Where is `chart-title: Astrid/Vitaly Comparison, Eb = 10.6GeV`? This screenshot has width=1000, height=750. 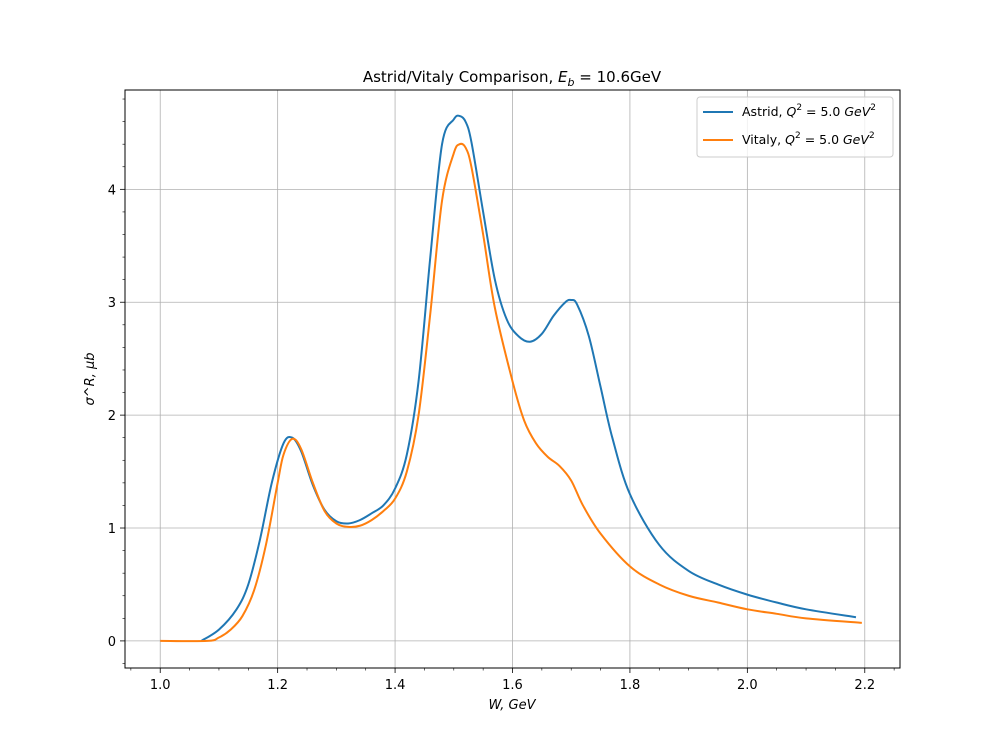
chart-title: Astrid/Vitaly Comparison, Eb = 10.6GeV is located at coordinates (512, 78).